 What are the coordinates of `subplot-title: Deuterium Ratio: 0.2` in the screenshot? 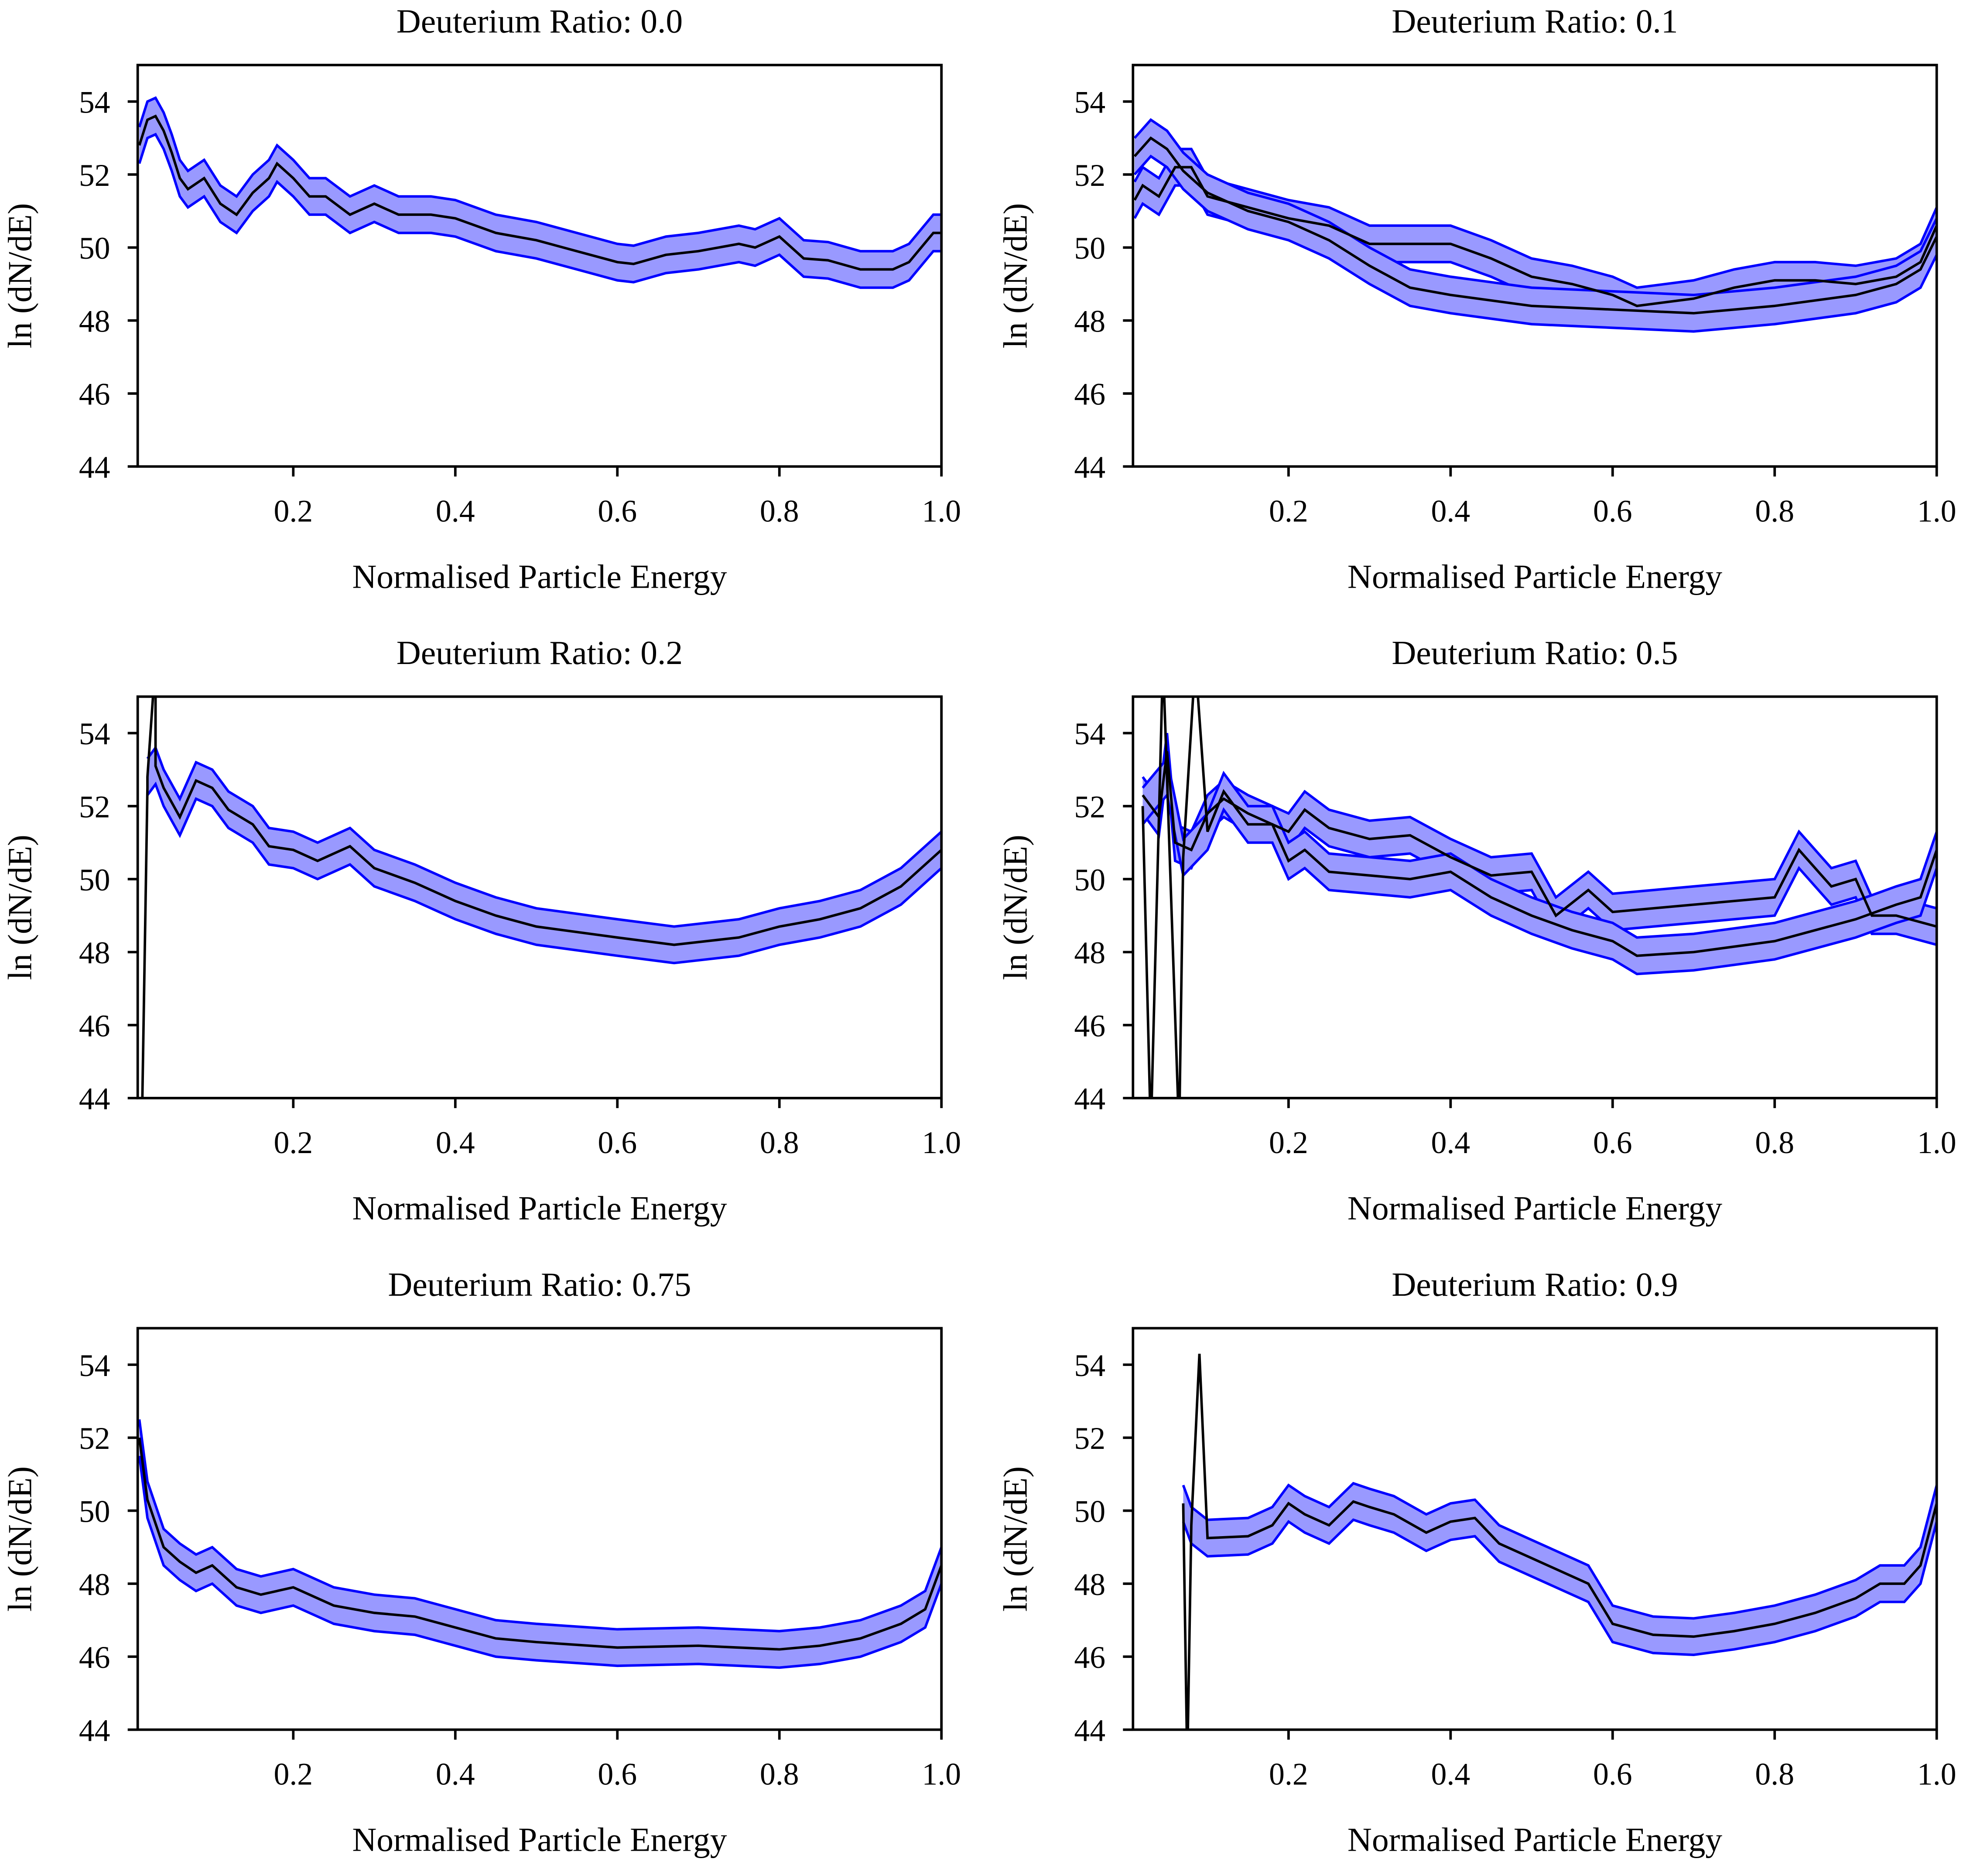 It's located at (540, 652).